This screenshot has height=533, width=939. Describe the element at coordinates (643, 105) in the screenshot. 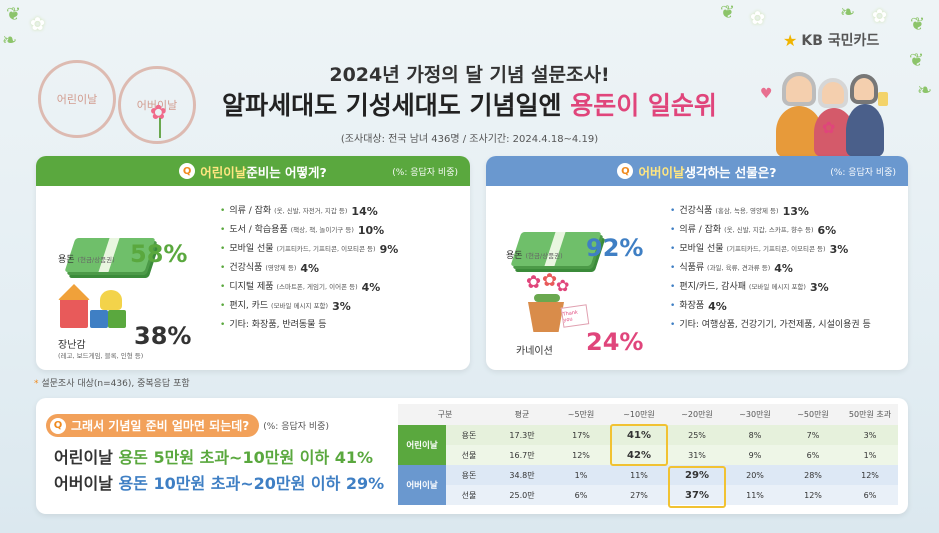

I see `main-title-highlight: 용돈이 일순위` at that location.